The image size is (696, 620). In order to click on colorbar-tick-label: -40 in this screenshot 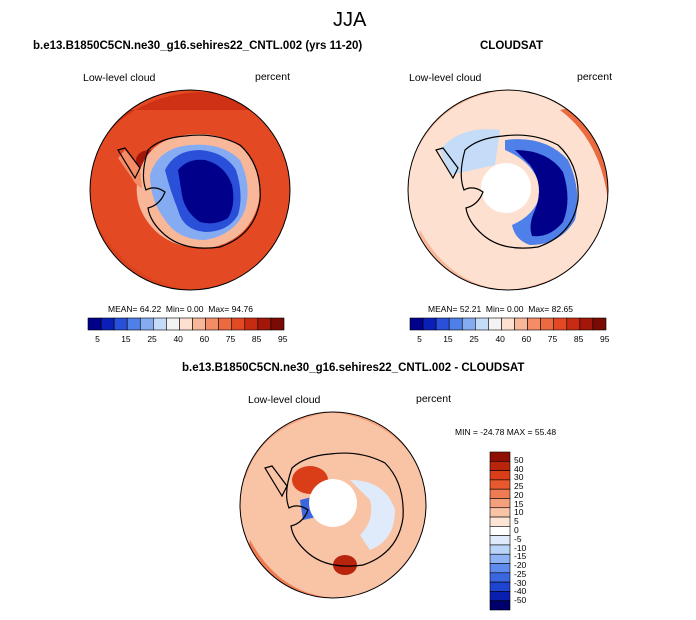, I will do `click(520, 591)`.